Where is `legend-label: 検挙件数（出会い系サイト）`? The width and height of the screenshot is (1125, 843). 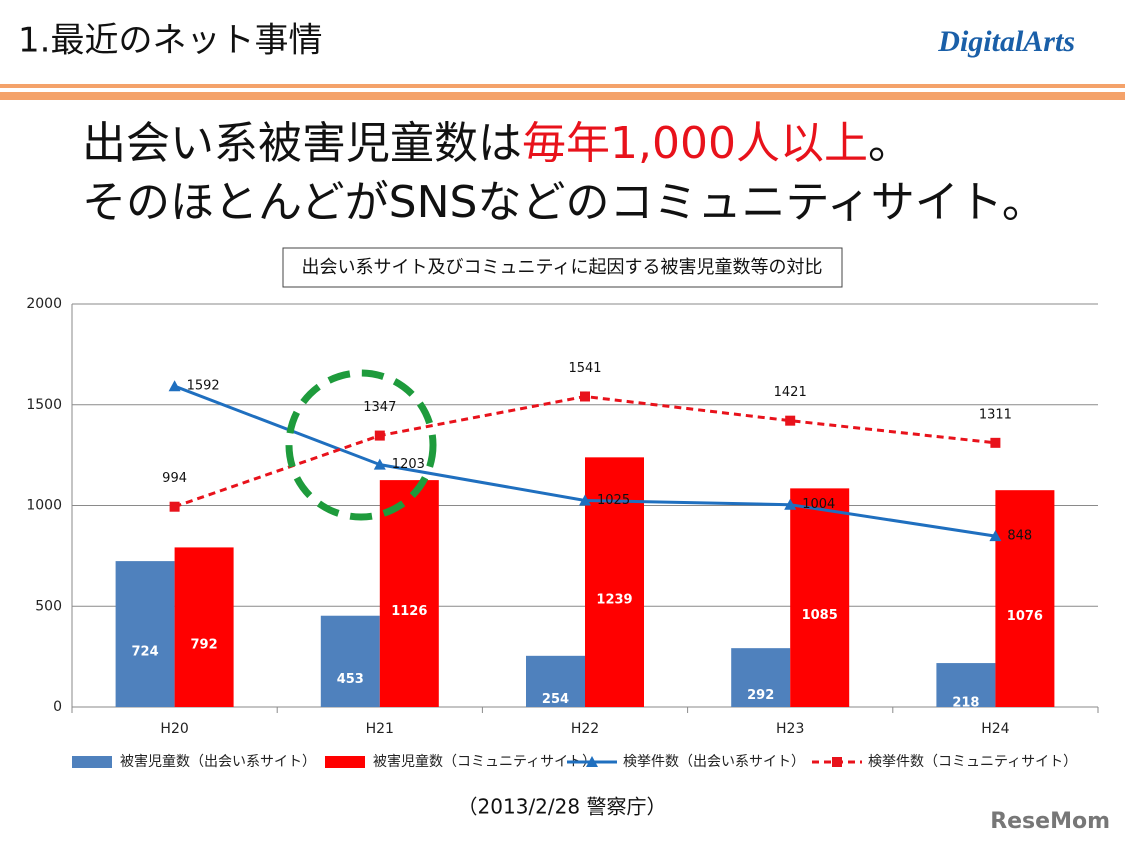 legend-label: 検挙件数（出会い系サイト） is located at coordinates (714, 762).